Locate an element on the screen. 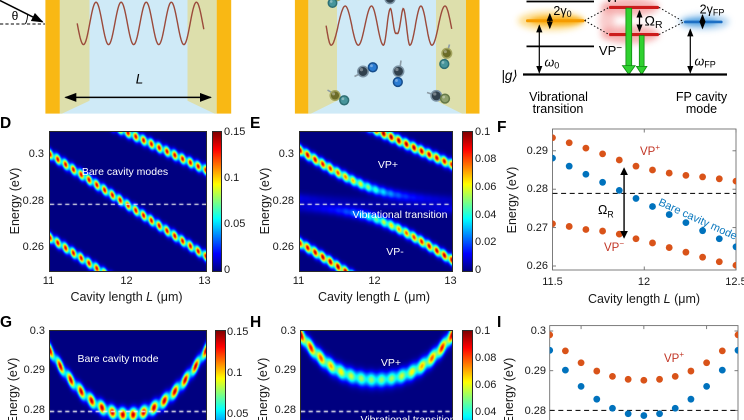  g-ytick-0.28: 0.28 is located at coordinates (34, 409).